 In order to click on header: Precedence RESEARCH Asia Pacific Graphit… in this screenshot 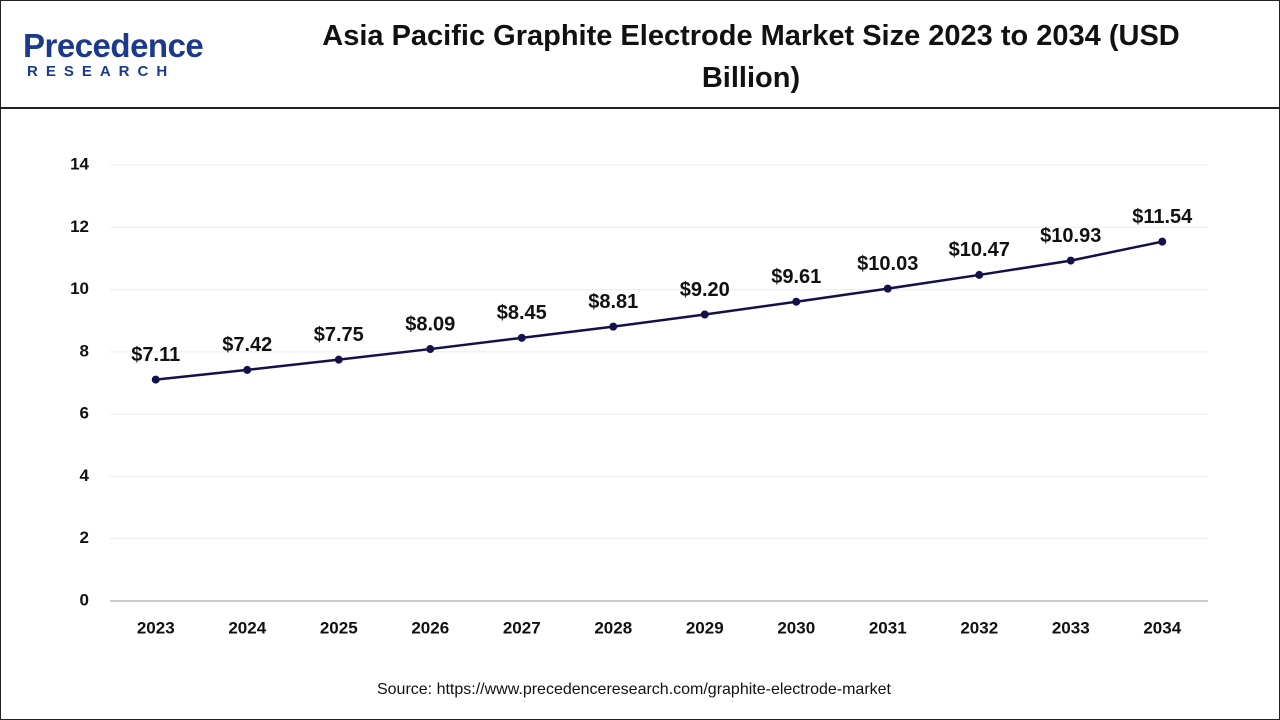, I will do `click(640, 55)`.